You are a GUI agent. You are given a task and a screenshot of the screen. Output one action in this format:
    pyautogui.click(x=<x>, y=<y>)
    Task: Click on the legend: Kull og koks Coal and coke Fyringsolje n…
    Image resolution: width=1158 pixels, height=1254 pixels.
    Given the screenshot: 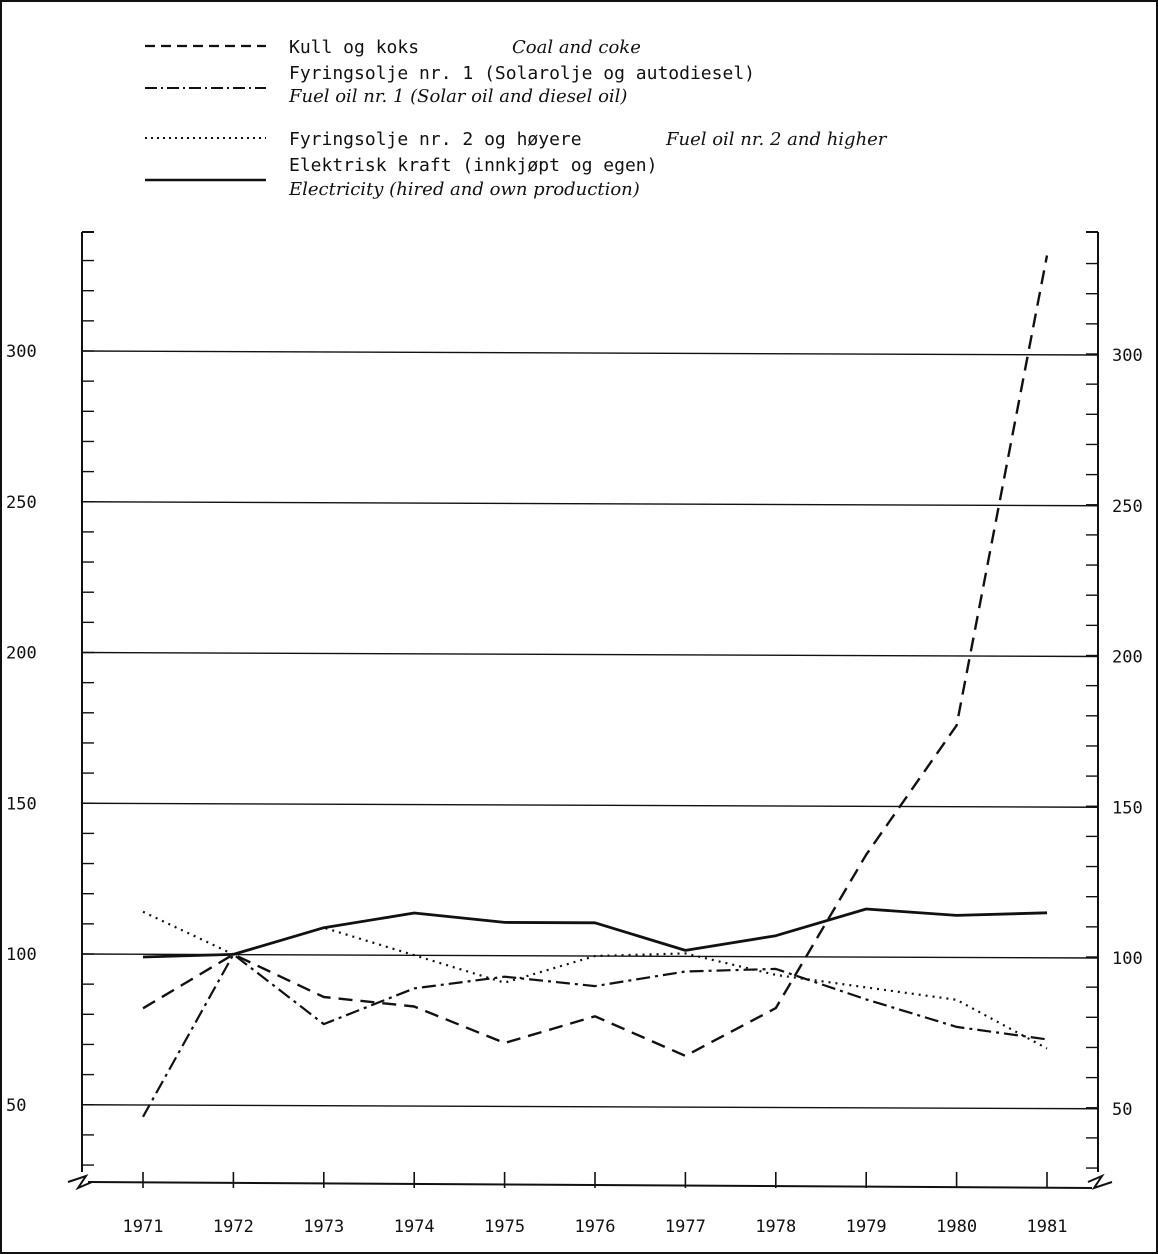 What is the action you would take?
    pyautogui.click(x=516, y=118)
    